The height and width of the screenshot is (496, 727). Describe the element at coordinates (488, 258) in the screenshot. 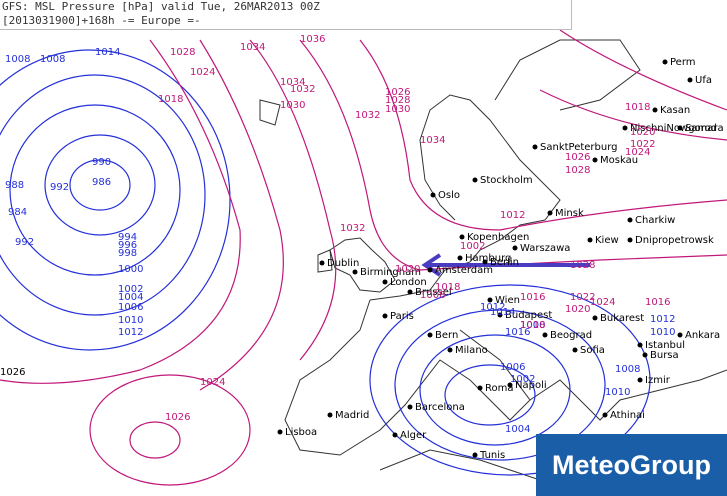

I see `city-label: Hamburg` at that location.